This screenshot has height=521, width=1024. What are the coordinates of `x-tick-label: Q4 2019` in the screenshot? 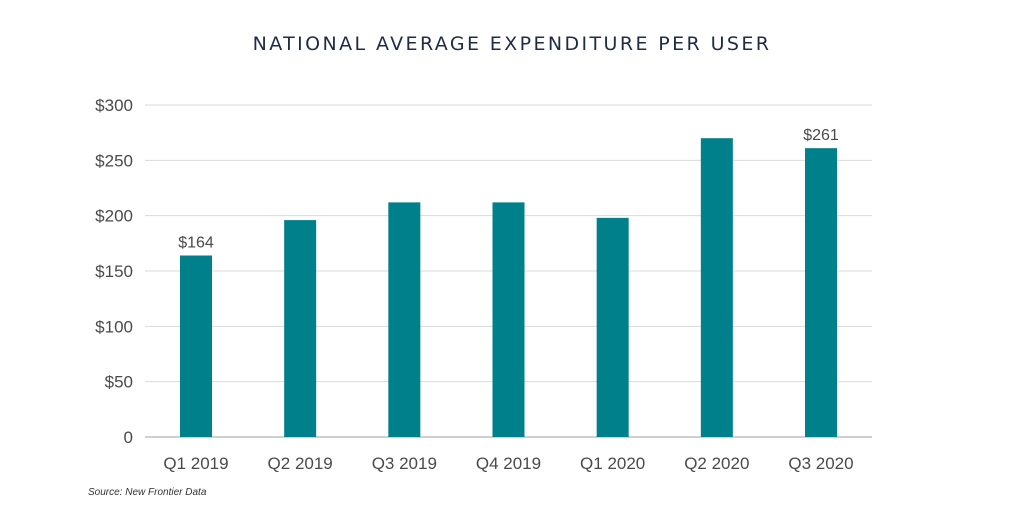 It's located at (508, 463).